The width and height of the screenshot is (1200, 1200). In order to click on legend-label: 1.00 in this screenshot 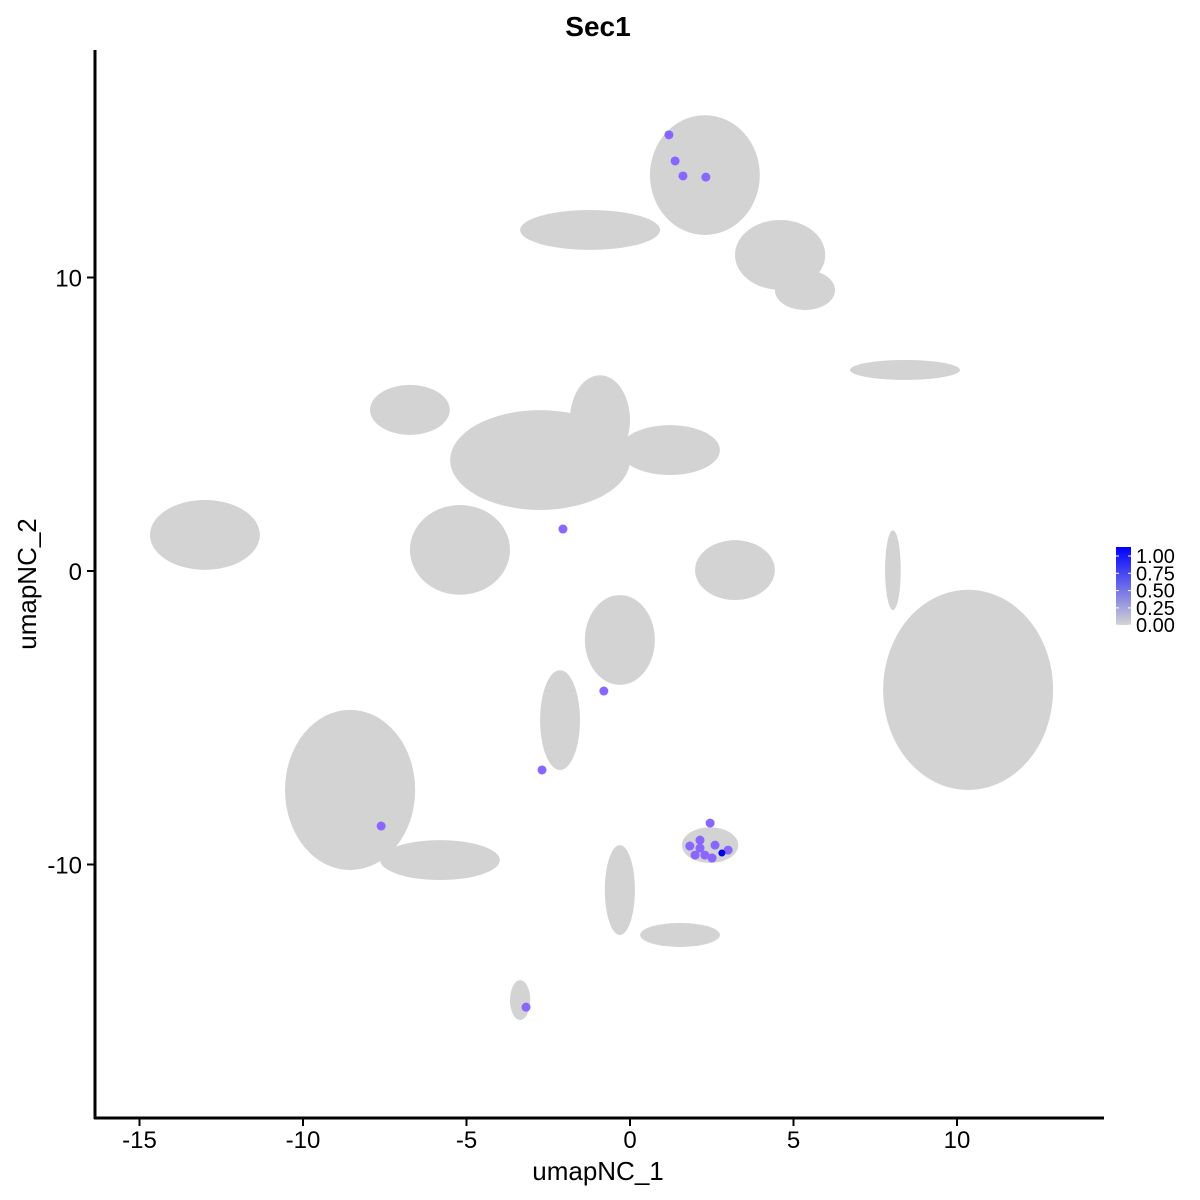, I will do `click(1155, 557)`.